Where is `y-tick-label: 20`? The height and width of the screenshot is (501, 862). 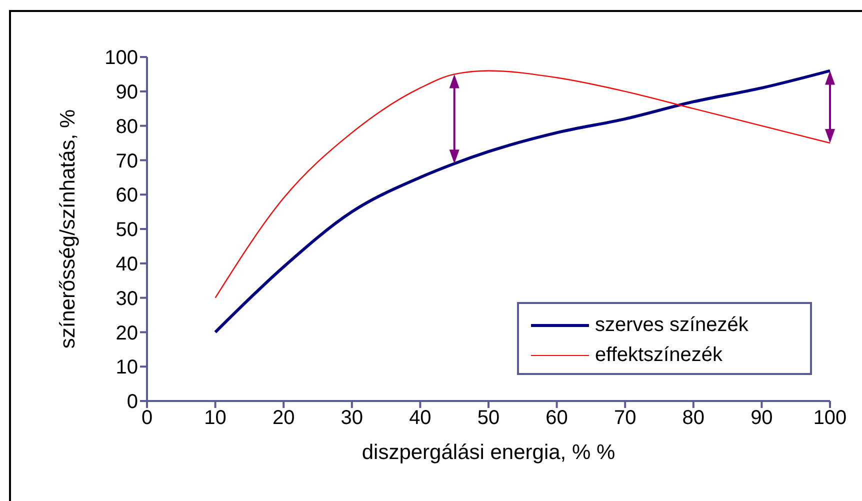
y-tick-label: 20 is located at coordinates (127, 333).